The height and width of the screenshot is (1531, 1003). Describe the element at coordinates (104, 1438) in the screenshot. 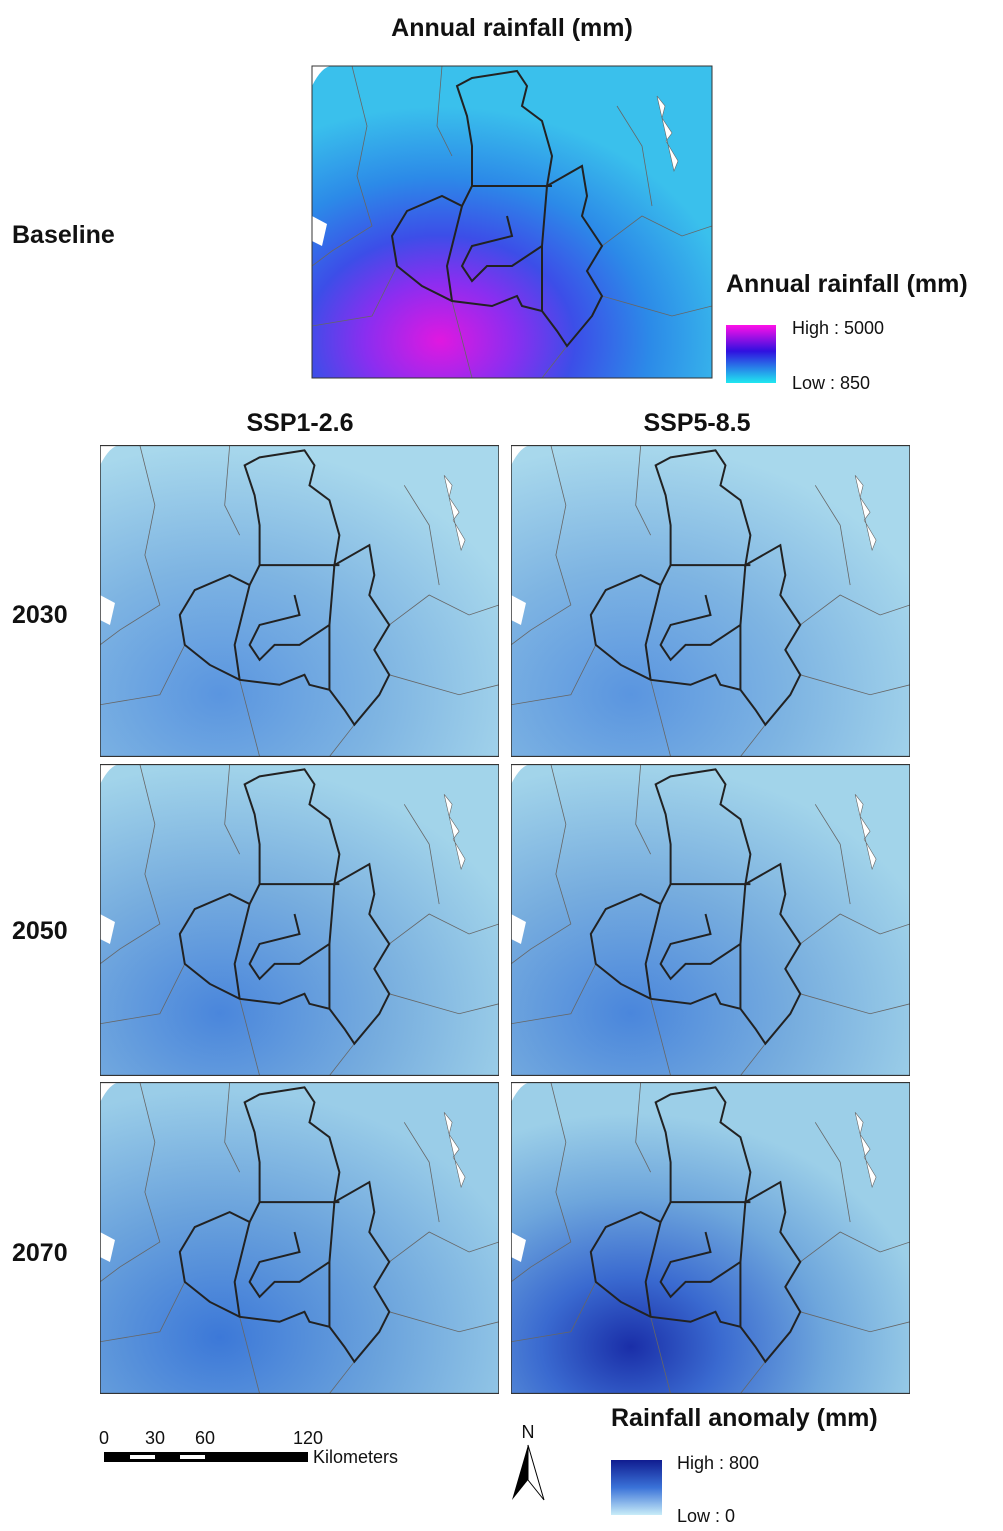

I see `scale-tick: 0` at that location.